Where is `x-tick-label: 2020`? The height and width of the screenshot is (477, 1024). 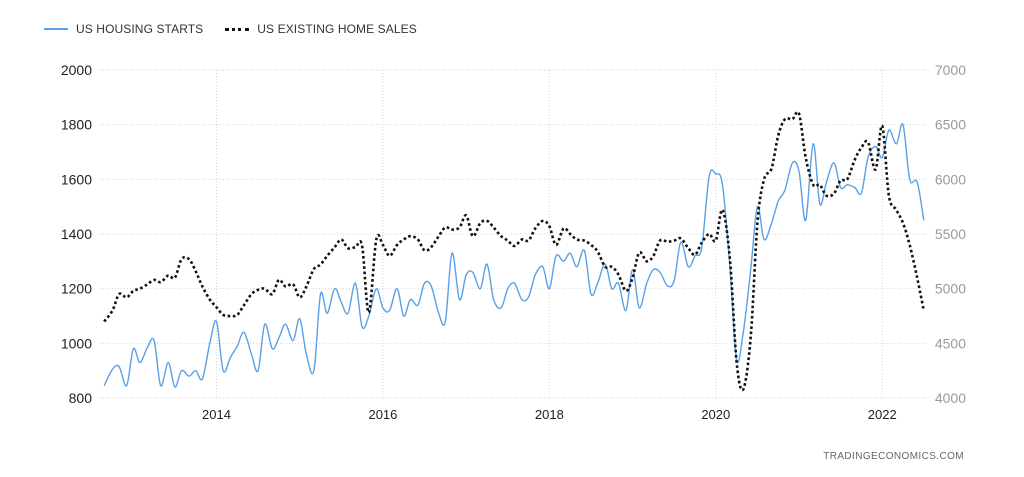 x-tick-label: 2020 is located at coordinates (715, 414).